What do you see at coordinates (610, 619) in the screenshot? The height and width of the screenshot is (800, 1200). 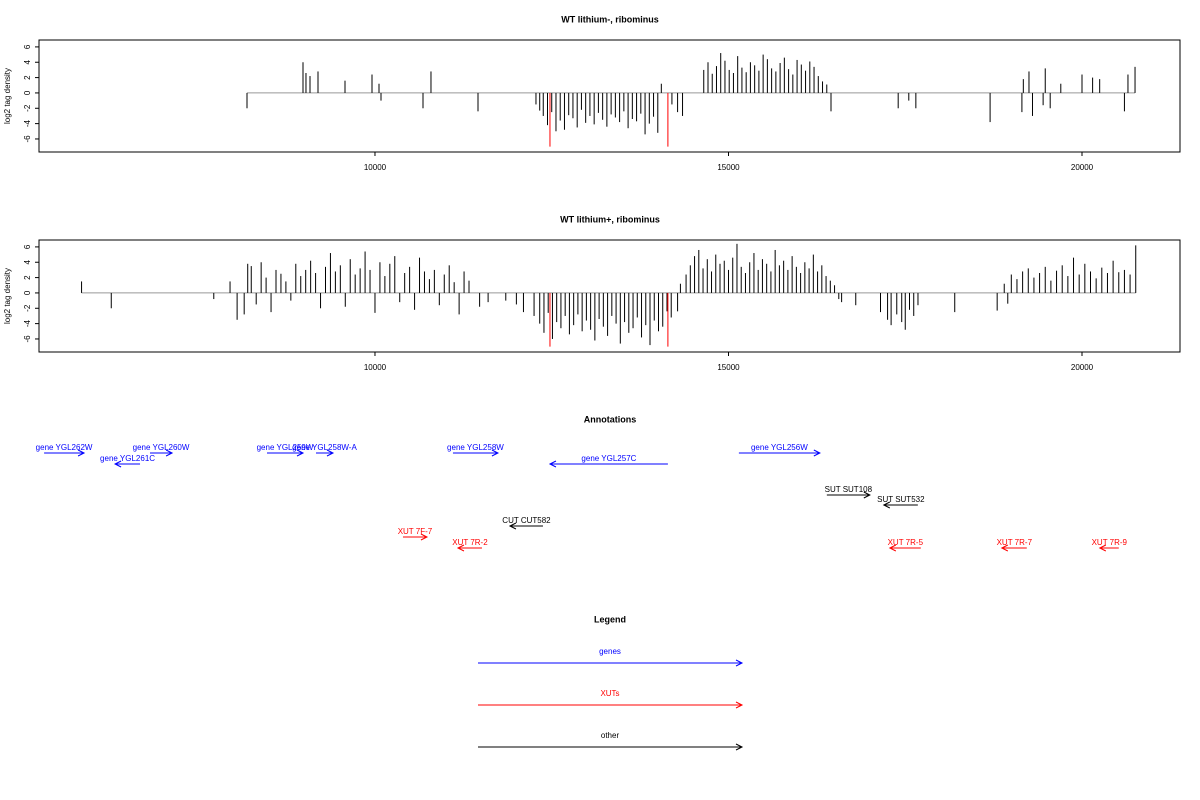 I see `legend-title: Legend` at bounding box center [610, 619].